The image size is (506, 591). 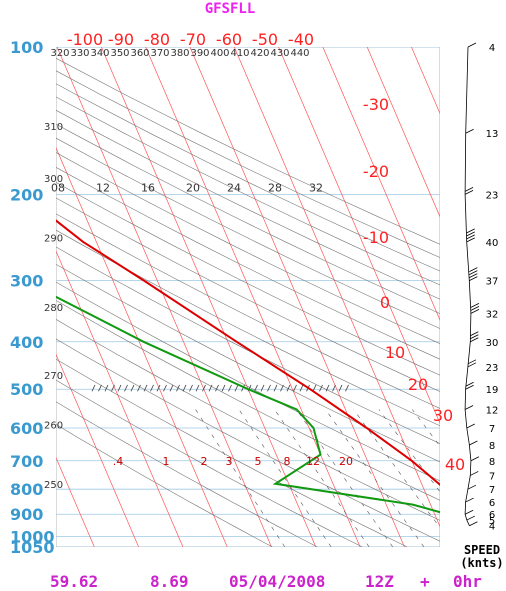 What do you see at coordinates (376, 237) in the screenshot?
I see `temperature-tick-label-right: -10` at bounding box center [376, 237].